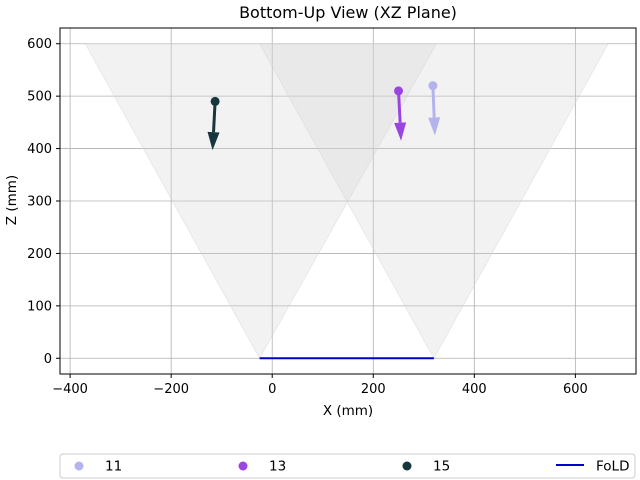 This screenshot has width=640, height=480. Describe the element at coordinates (441, 467) in the screenshot. I see `legend-label-15: 15` at that location.